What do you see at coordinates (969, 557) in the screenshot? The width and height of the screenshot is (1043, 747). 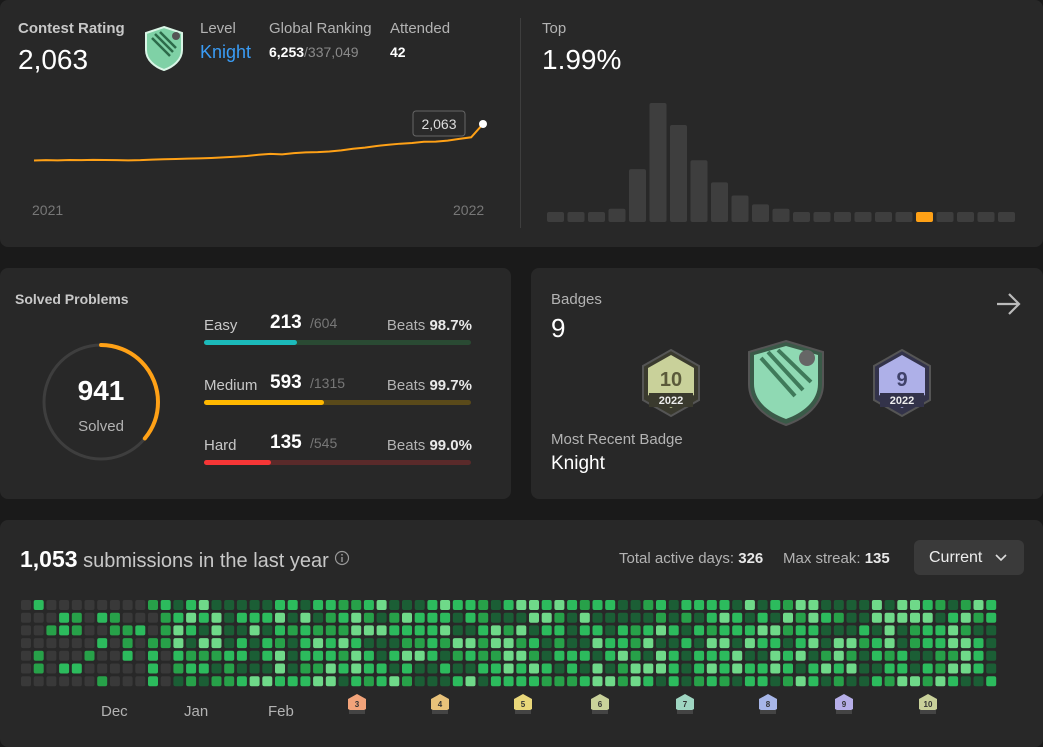 I see `period-dropdown: Current` at bounding box center [969, 557].